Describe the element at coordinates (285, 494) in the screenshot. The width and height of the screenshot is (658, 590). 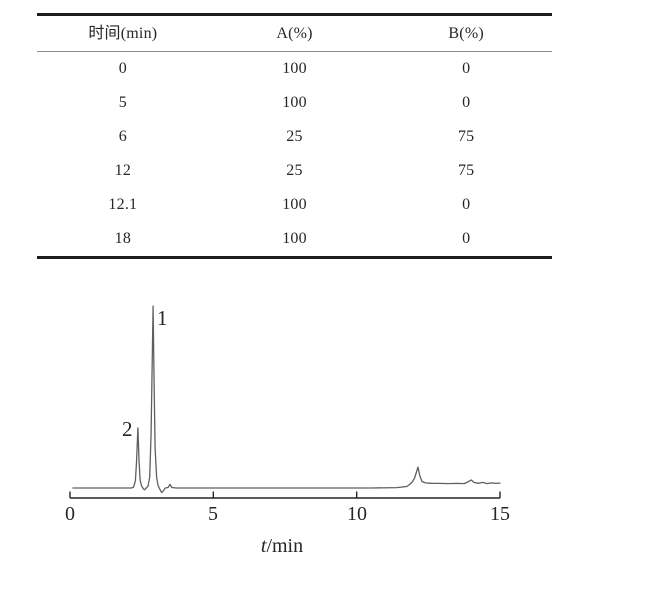
I see `x-axis-ticks` at that location.